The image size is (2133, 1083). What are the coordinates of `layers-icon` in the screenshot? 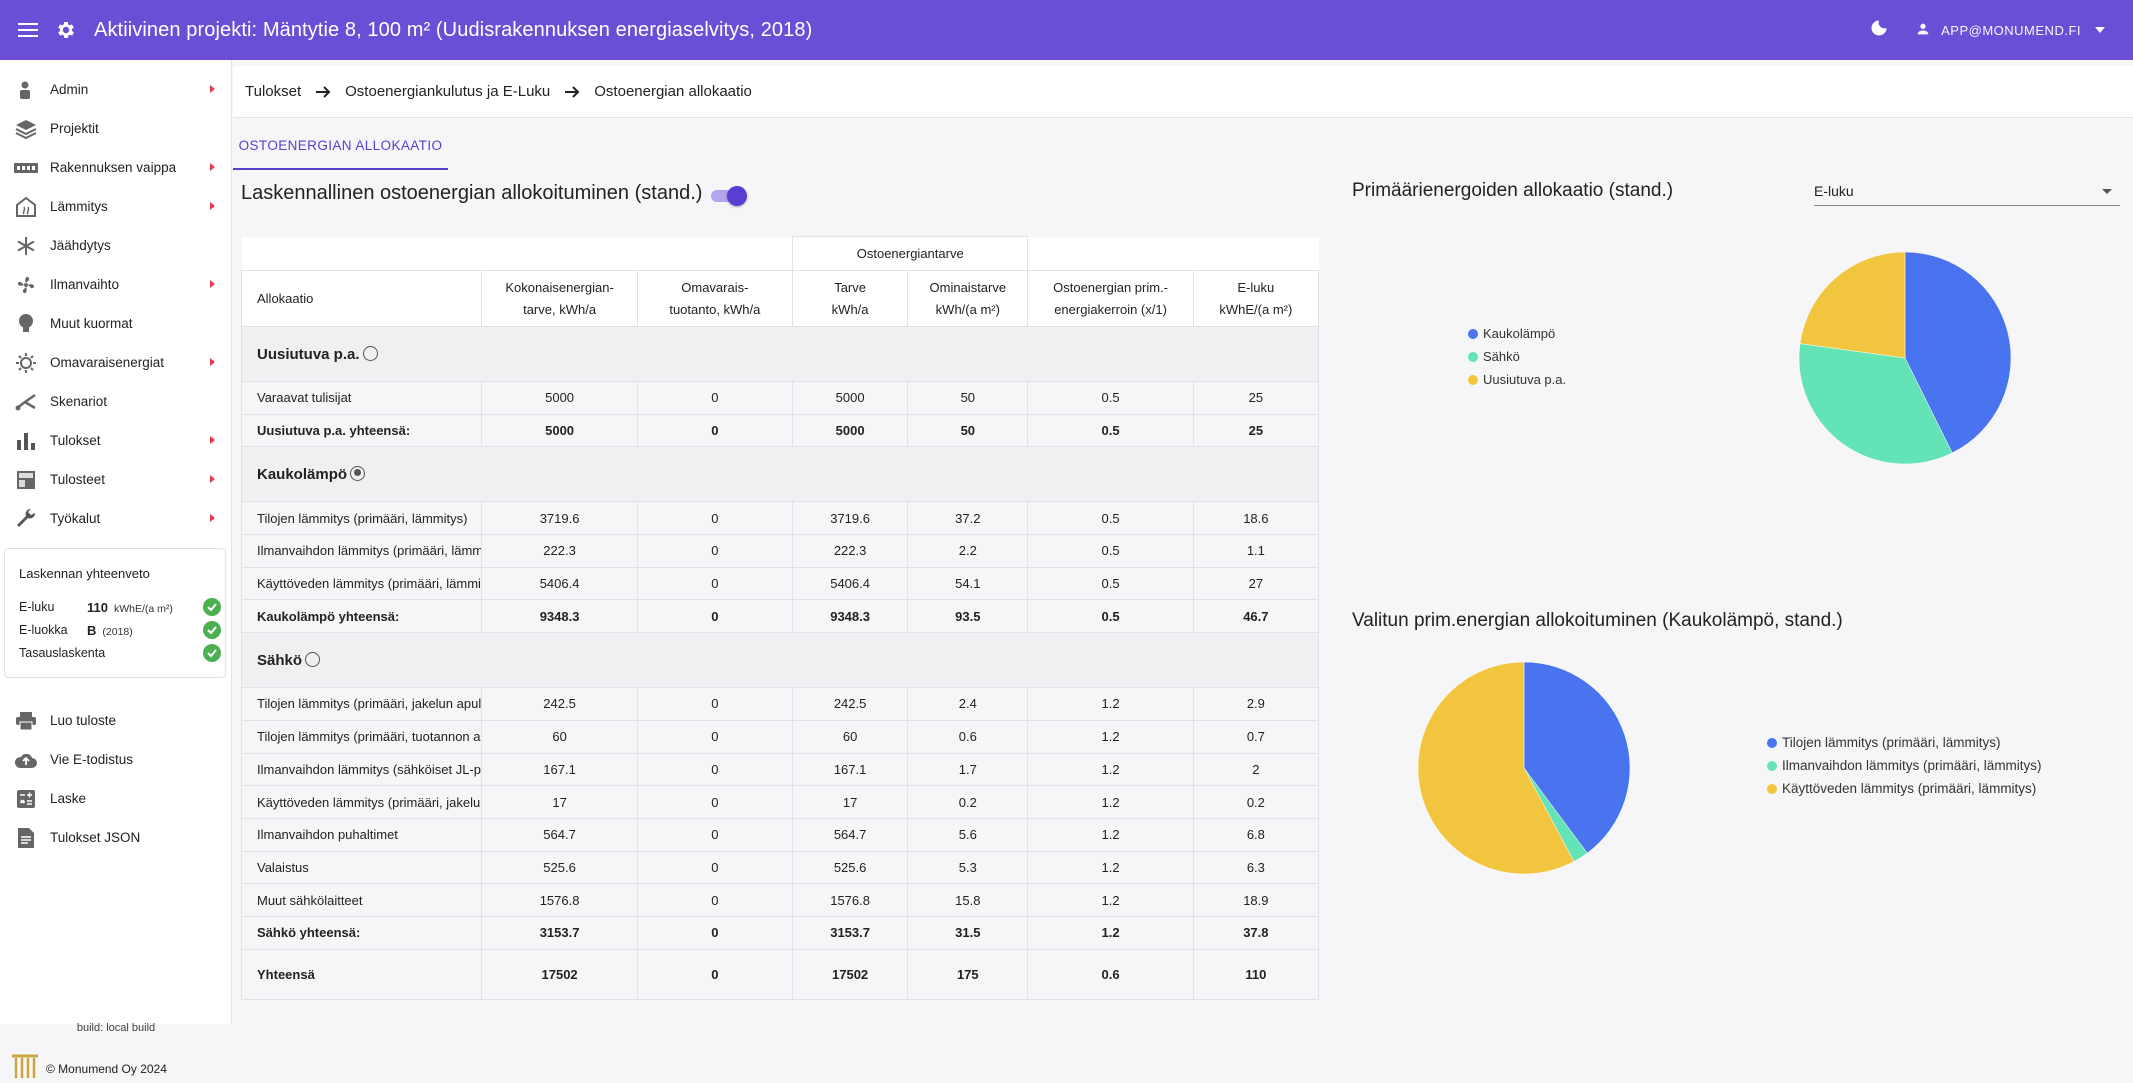 It's located at (26, 129).